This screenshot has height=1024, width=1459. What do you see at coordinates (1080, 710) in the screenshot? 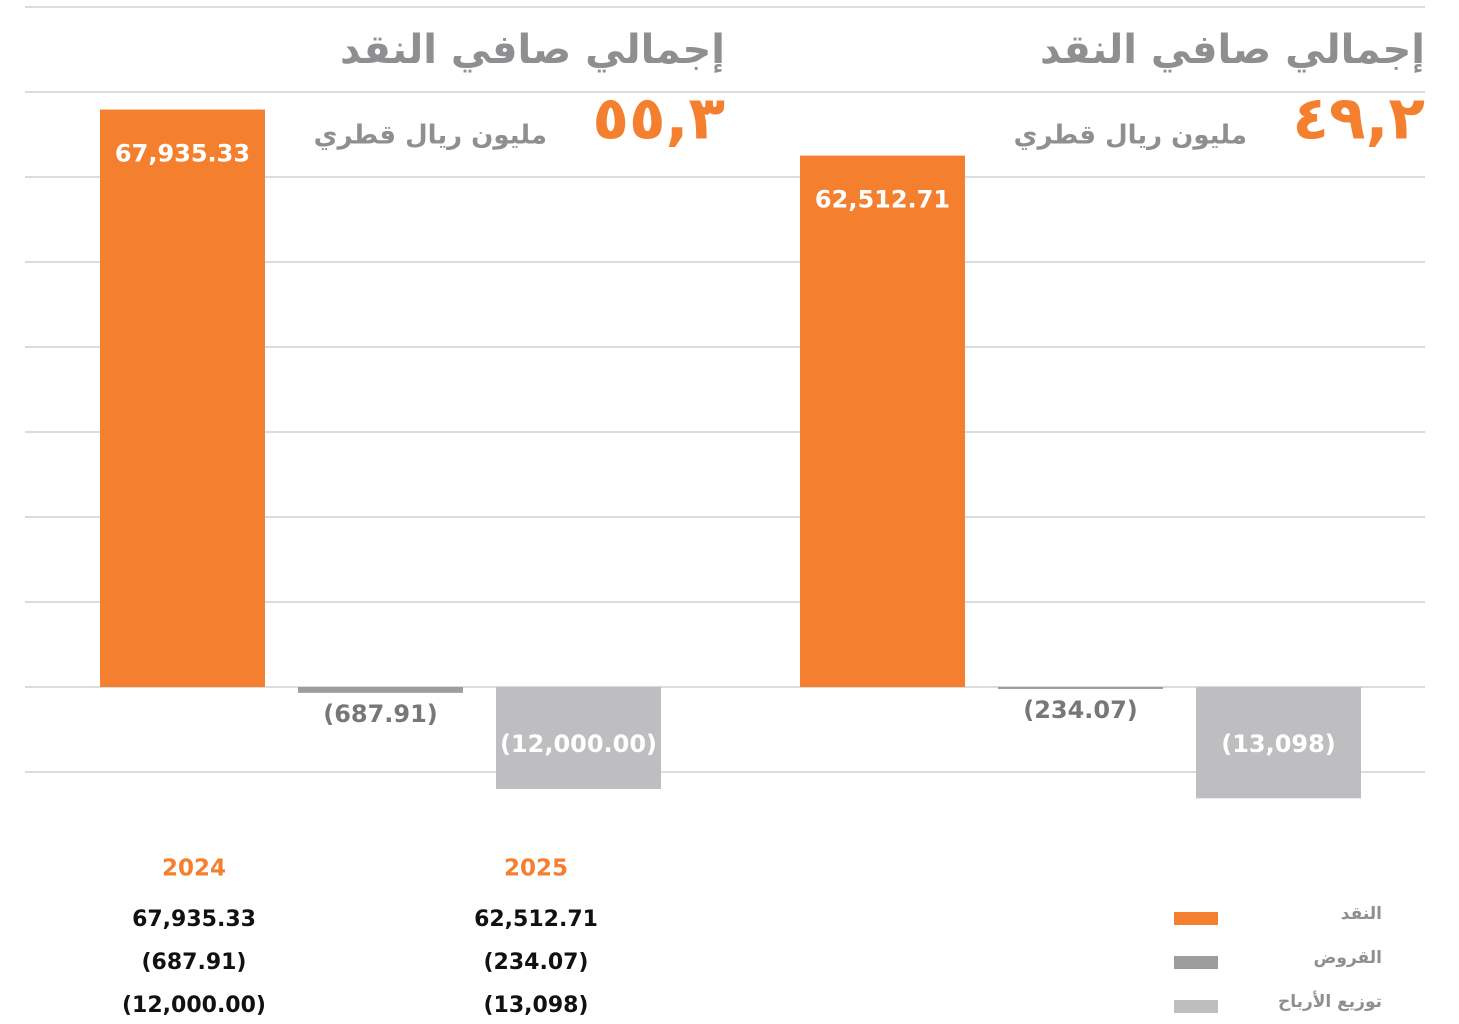
I see `value-label: (234.07)` at bounding box center [1080, 710].